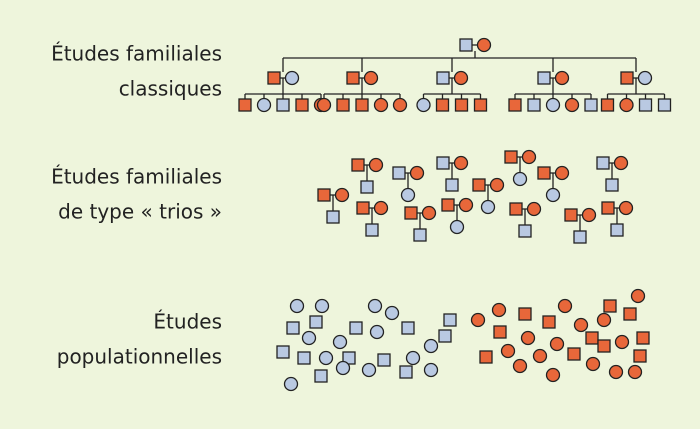 The image size is (700, 429). Describe the element at coordinates (136, 177) in the screenshot. I see `row-label: Études familiales` at that location.